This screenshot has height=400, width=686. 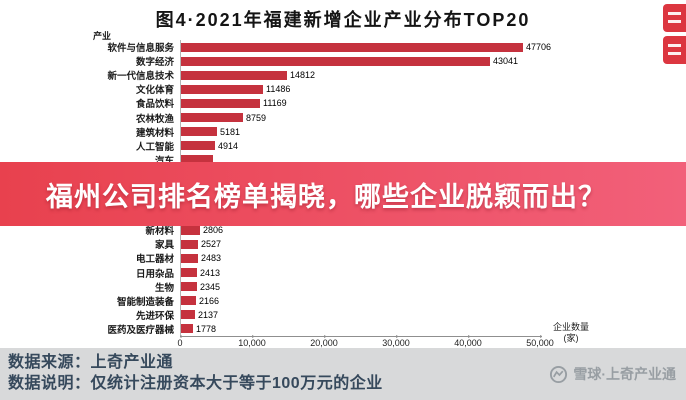 What do you see at coordinates (164, 288) in the screenshot?
I see `bar-label: 生物` at bounding box center [164, 288].